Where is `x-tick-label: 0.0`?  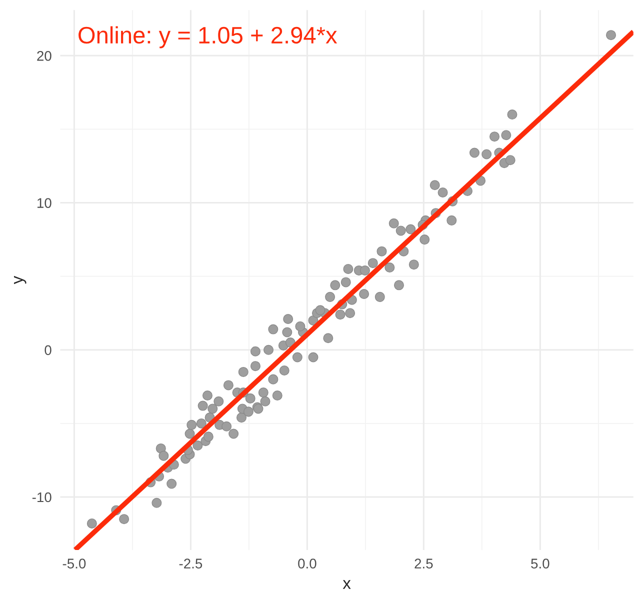
x-tick-label: 0.0 is located at coordinates (307, 563).